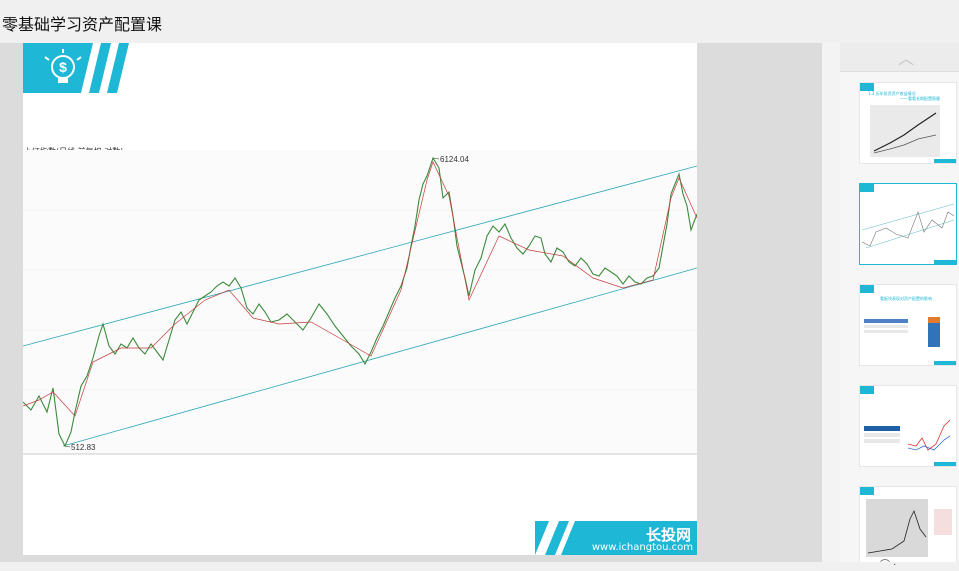  Describe the element at coordinates (668, 535) in the screenshot. I see `brand-name: 长投网` at that location.